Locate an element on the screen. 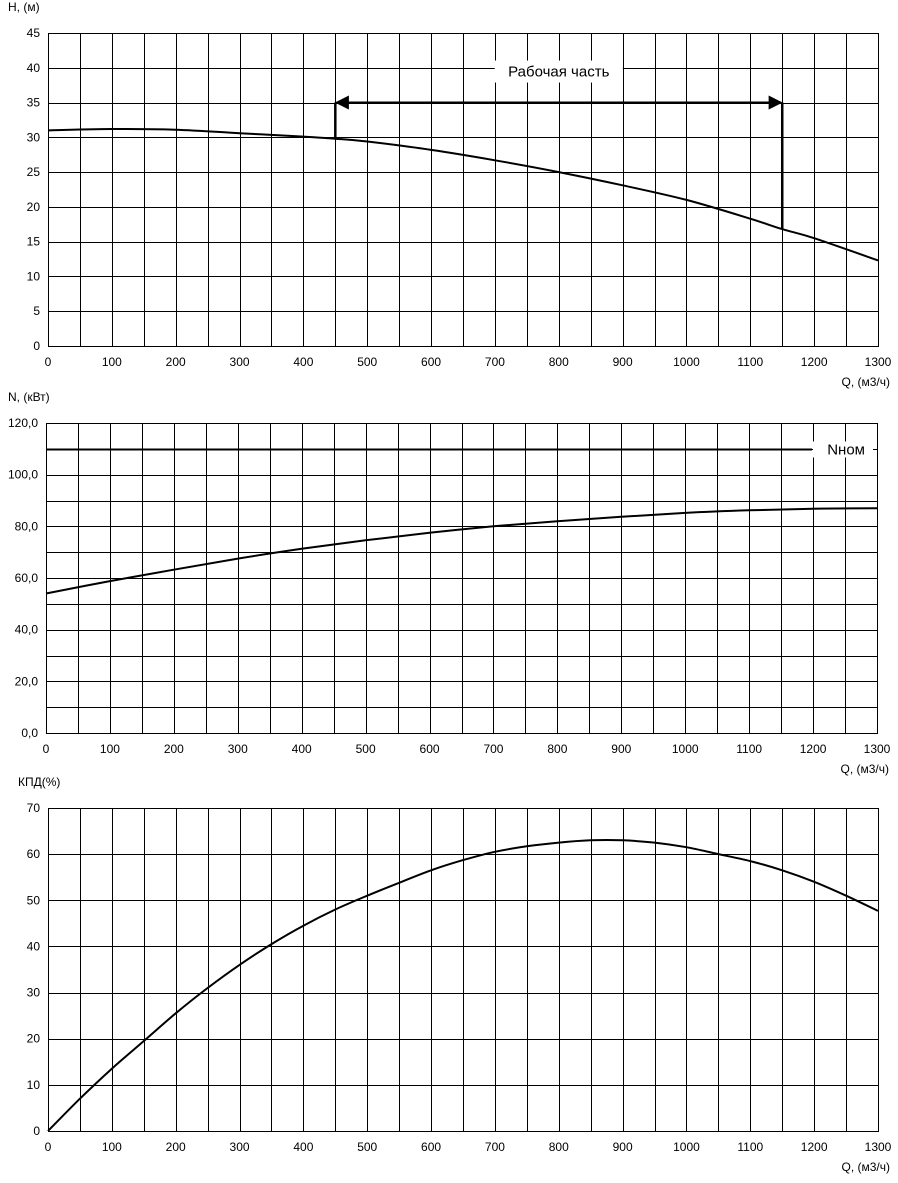  y-axis-label: H, (м) is located at coordinates (24, 7).